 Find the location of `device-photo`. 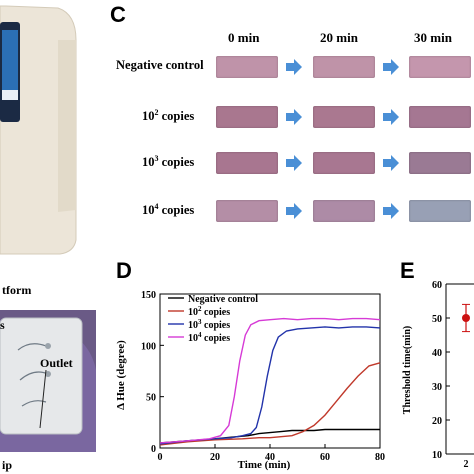

device-photo is located at coordinates (48, 129).